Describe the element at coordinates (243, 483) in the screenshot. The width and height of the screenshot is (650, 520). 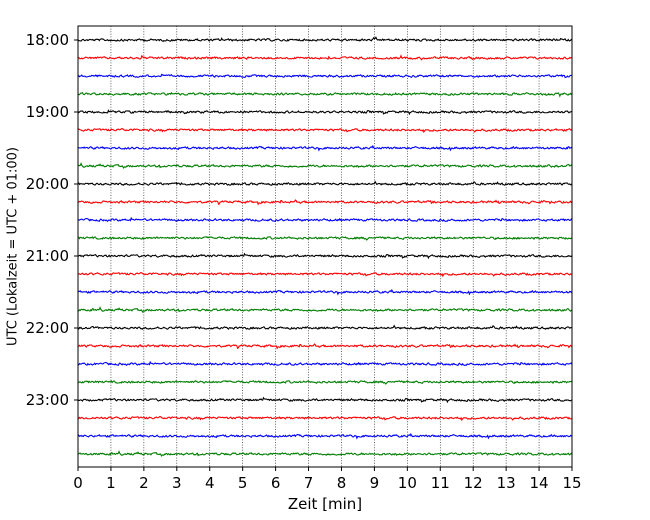
I see `x-tick-label: 5` at that location.